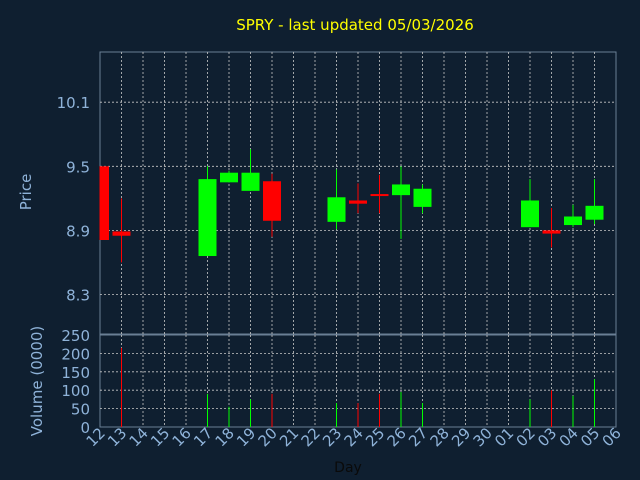 The image size is (640, 480). Describe the element at coordinates (37, 381) in the screenshot. I see `volume-axis-label: Volume (0000)` at that location.